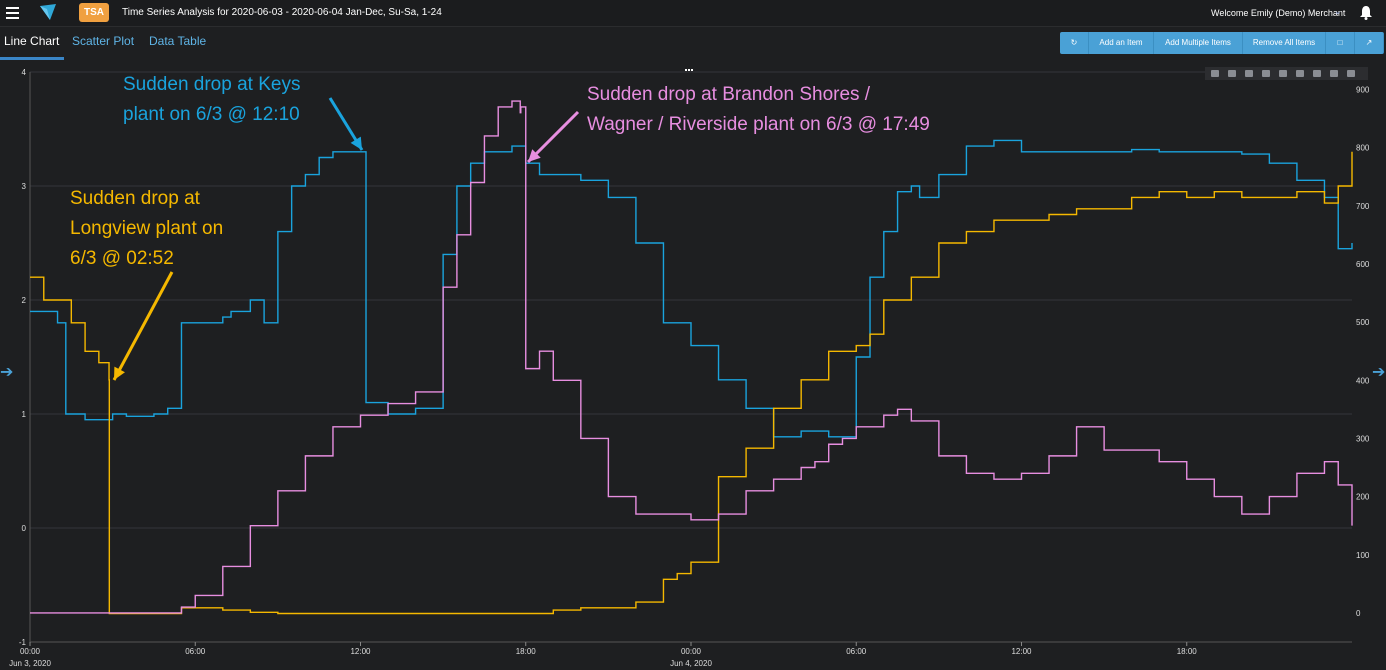 This screenshot has width=1386, height=670. Describe the element at coordinates (1249, 73) in the screenshot. I see `pan-icon` at that location.